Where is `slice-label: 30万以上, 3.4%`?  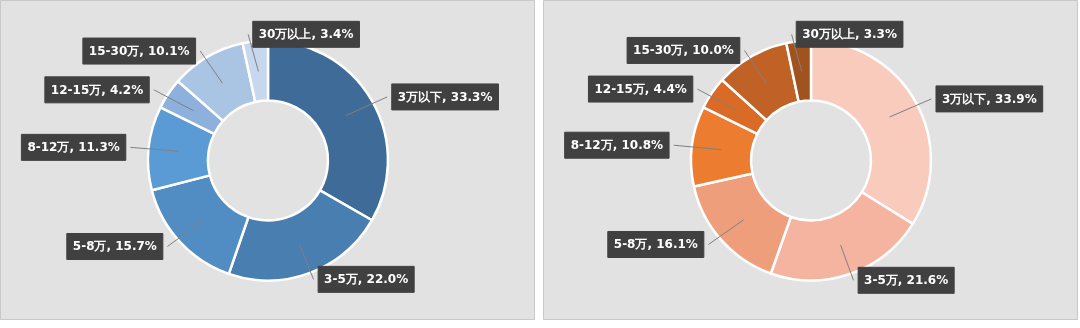
slice-label: 30万以上, 3.4% is located at coordinates (306, 34).